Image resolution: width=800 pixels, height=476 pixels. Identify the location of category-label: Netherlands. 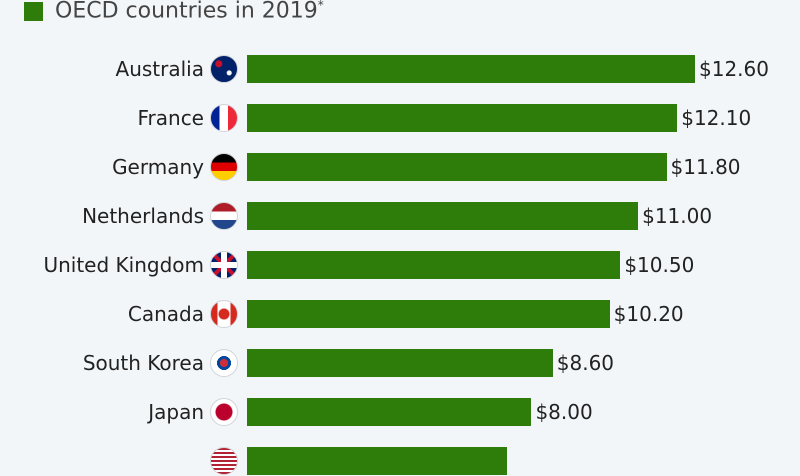
(143, 216).